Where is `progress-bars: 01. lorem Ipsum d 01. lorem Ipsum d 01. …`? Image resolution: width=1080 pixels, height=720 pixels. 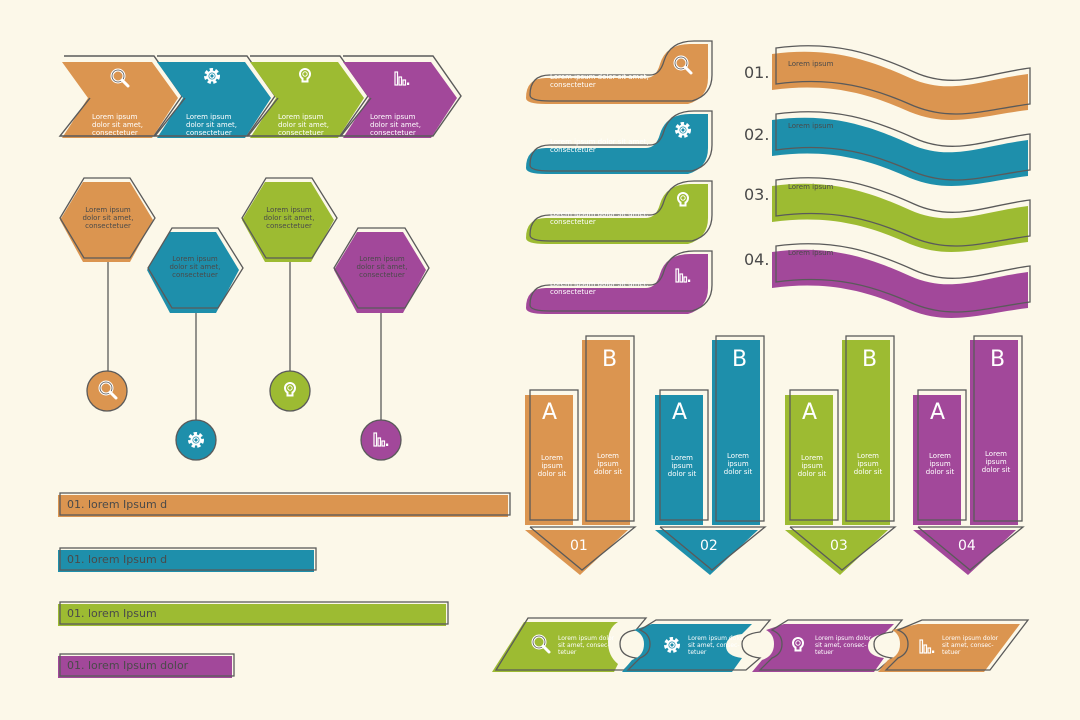 progress-bars: 01. lorem Ipsum d 01. lorem Ipsum d 01. … is located at coordinates (260, 590).